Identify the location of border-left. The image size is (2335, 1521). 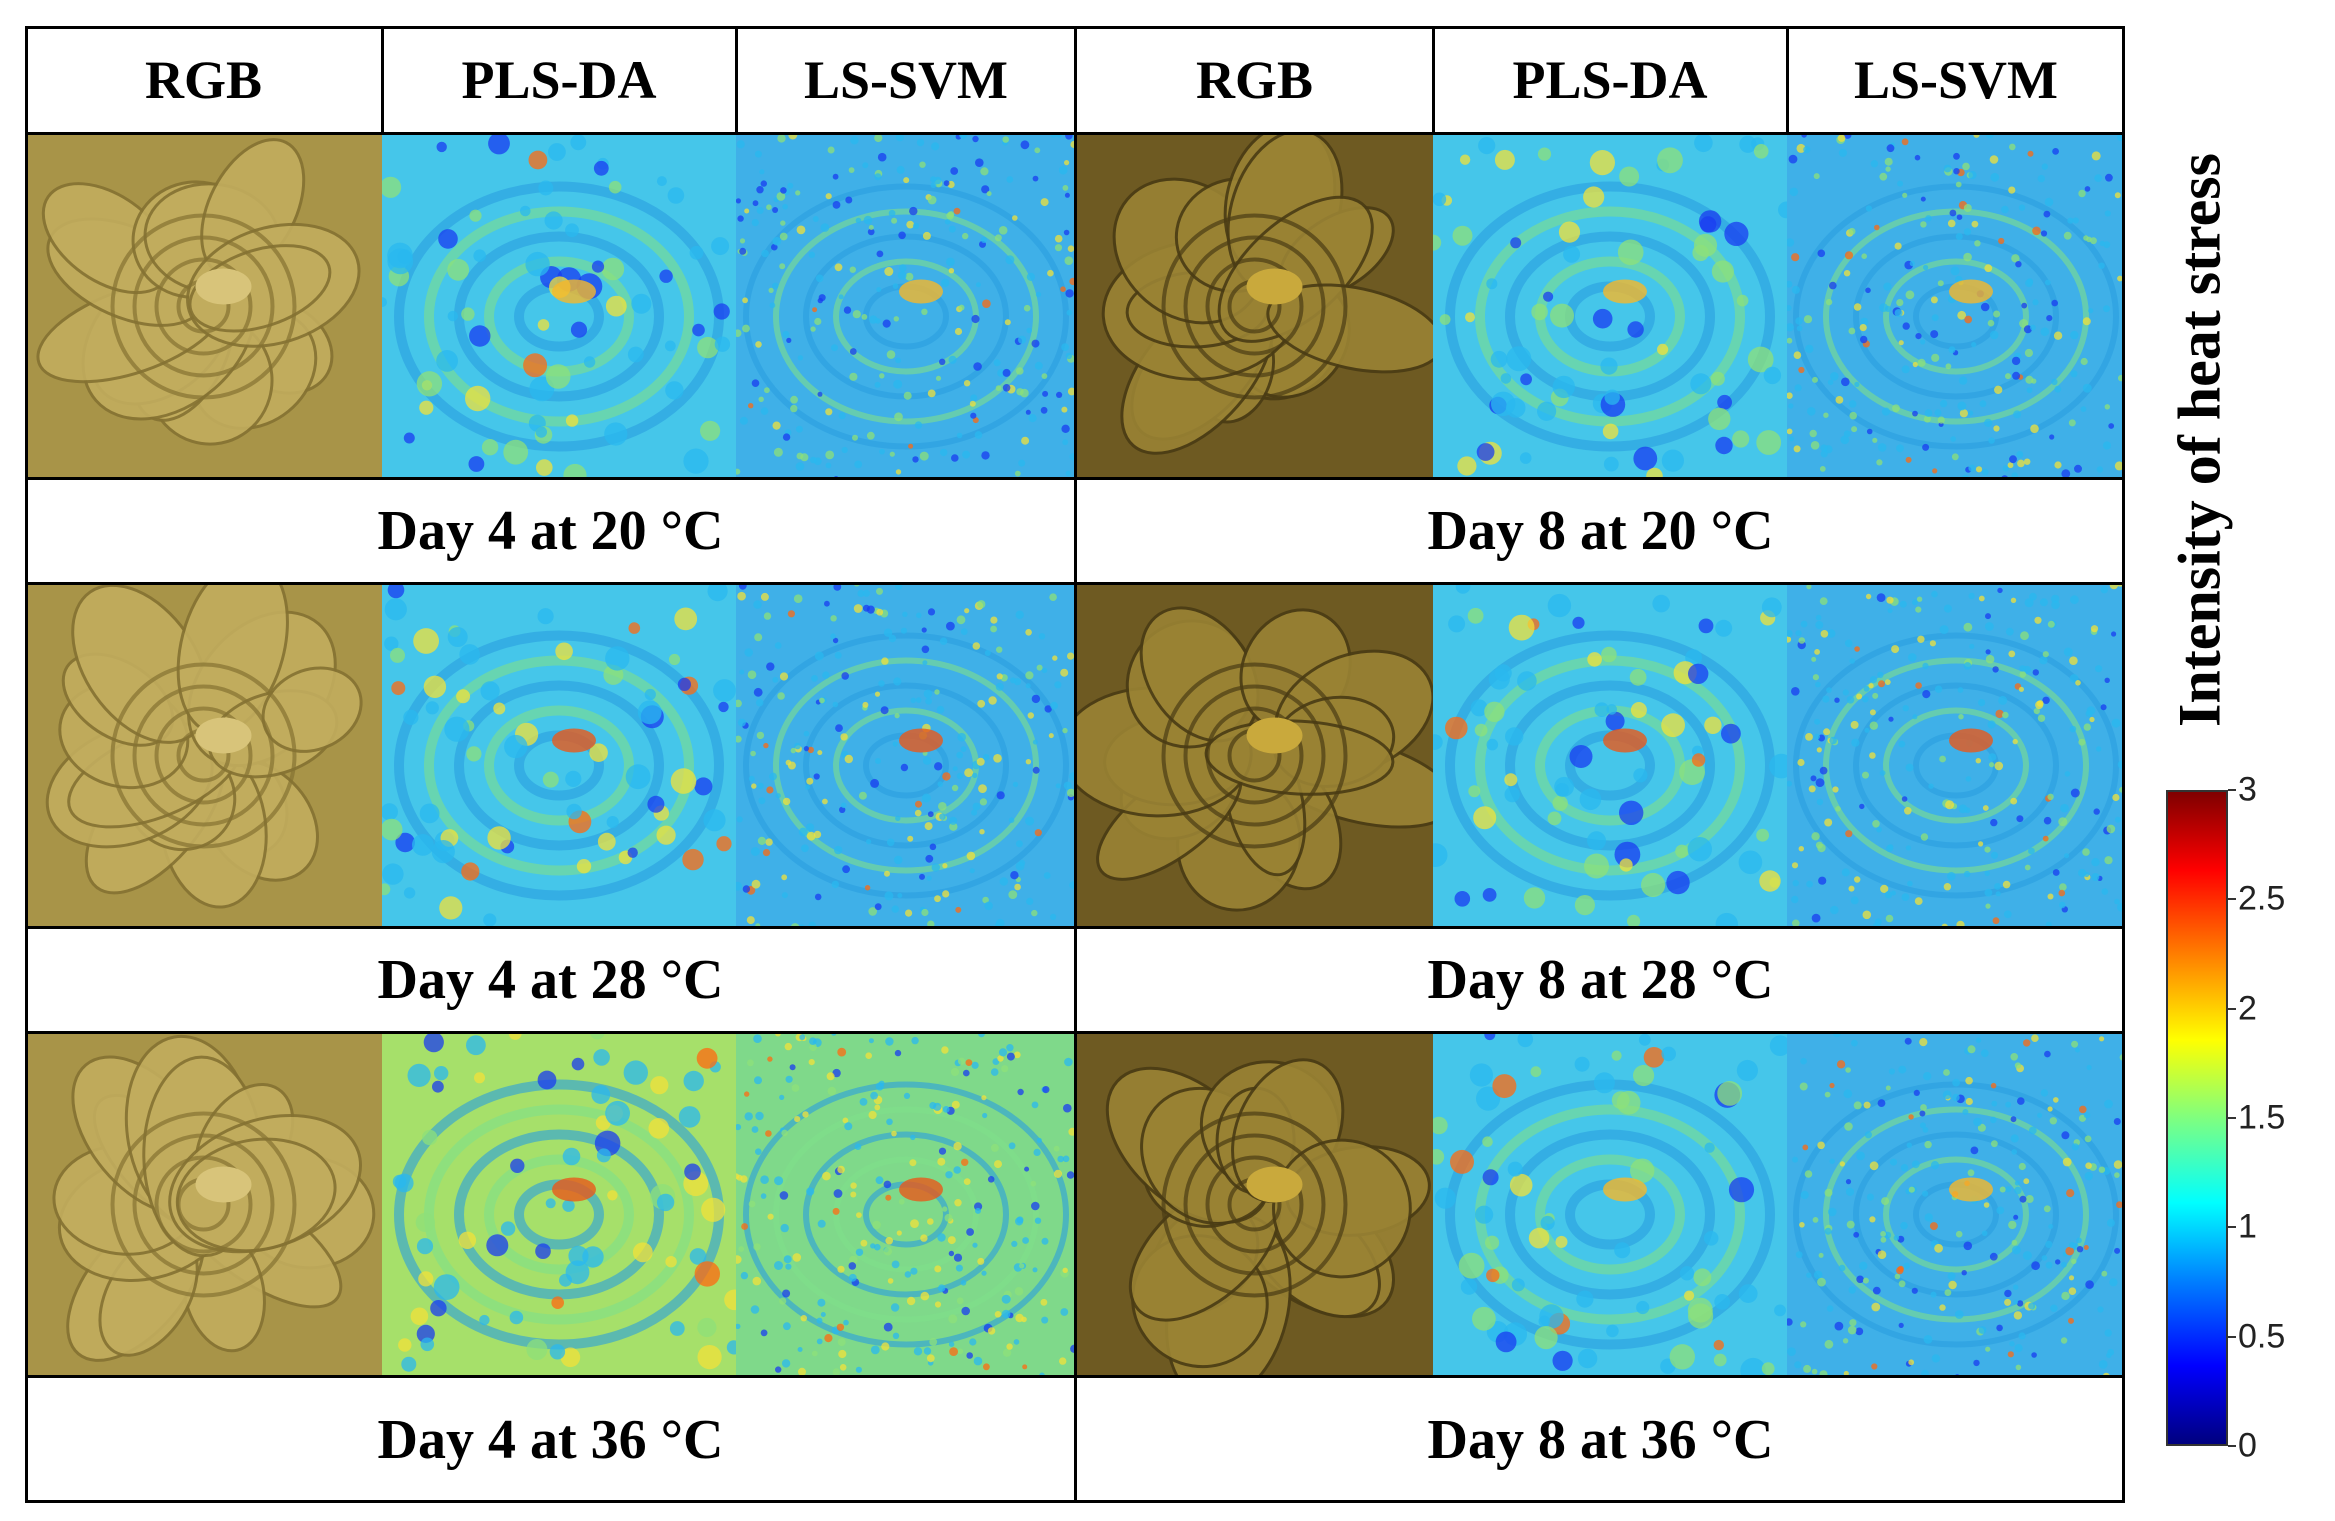
(26, 764).